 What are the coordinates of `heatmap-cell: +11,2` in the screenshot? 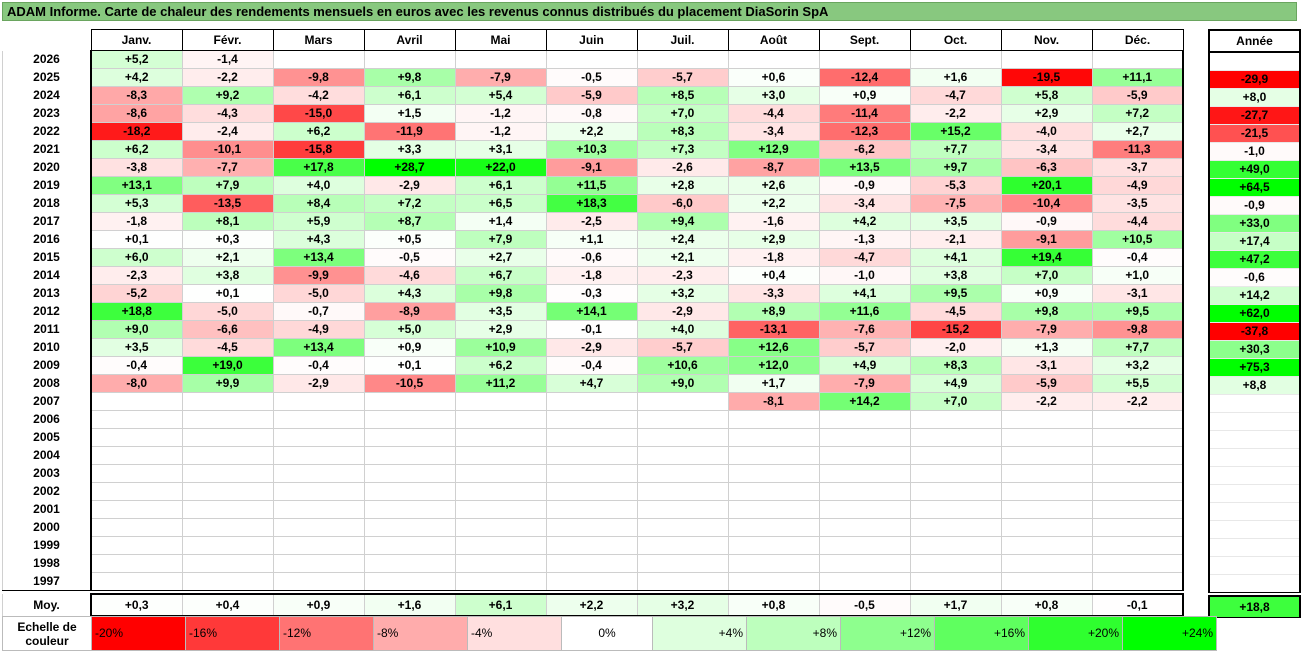 It's located at (500, 383).